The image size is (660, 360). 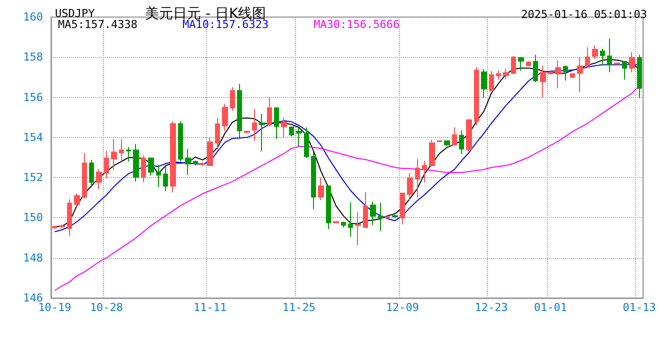 What do you see at coordinates (210, 307) in the screenshot?
I see `x-tick-label: 11-11` at bounding box center [210, 307].